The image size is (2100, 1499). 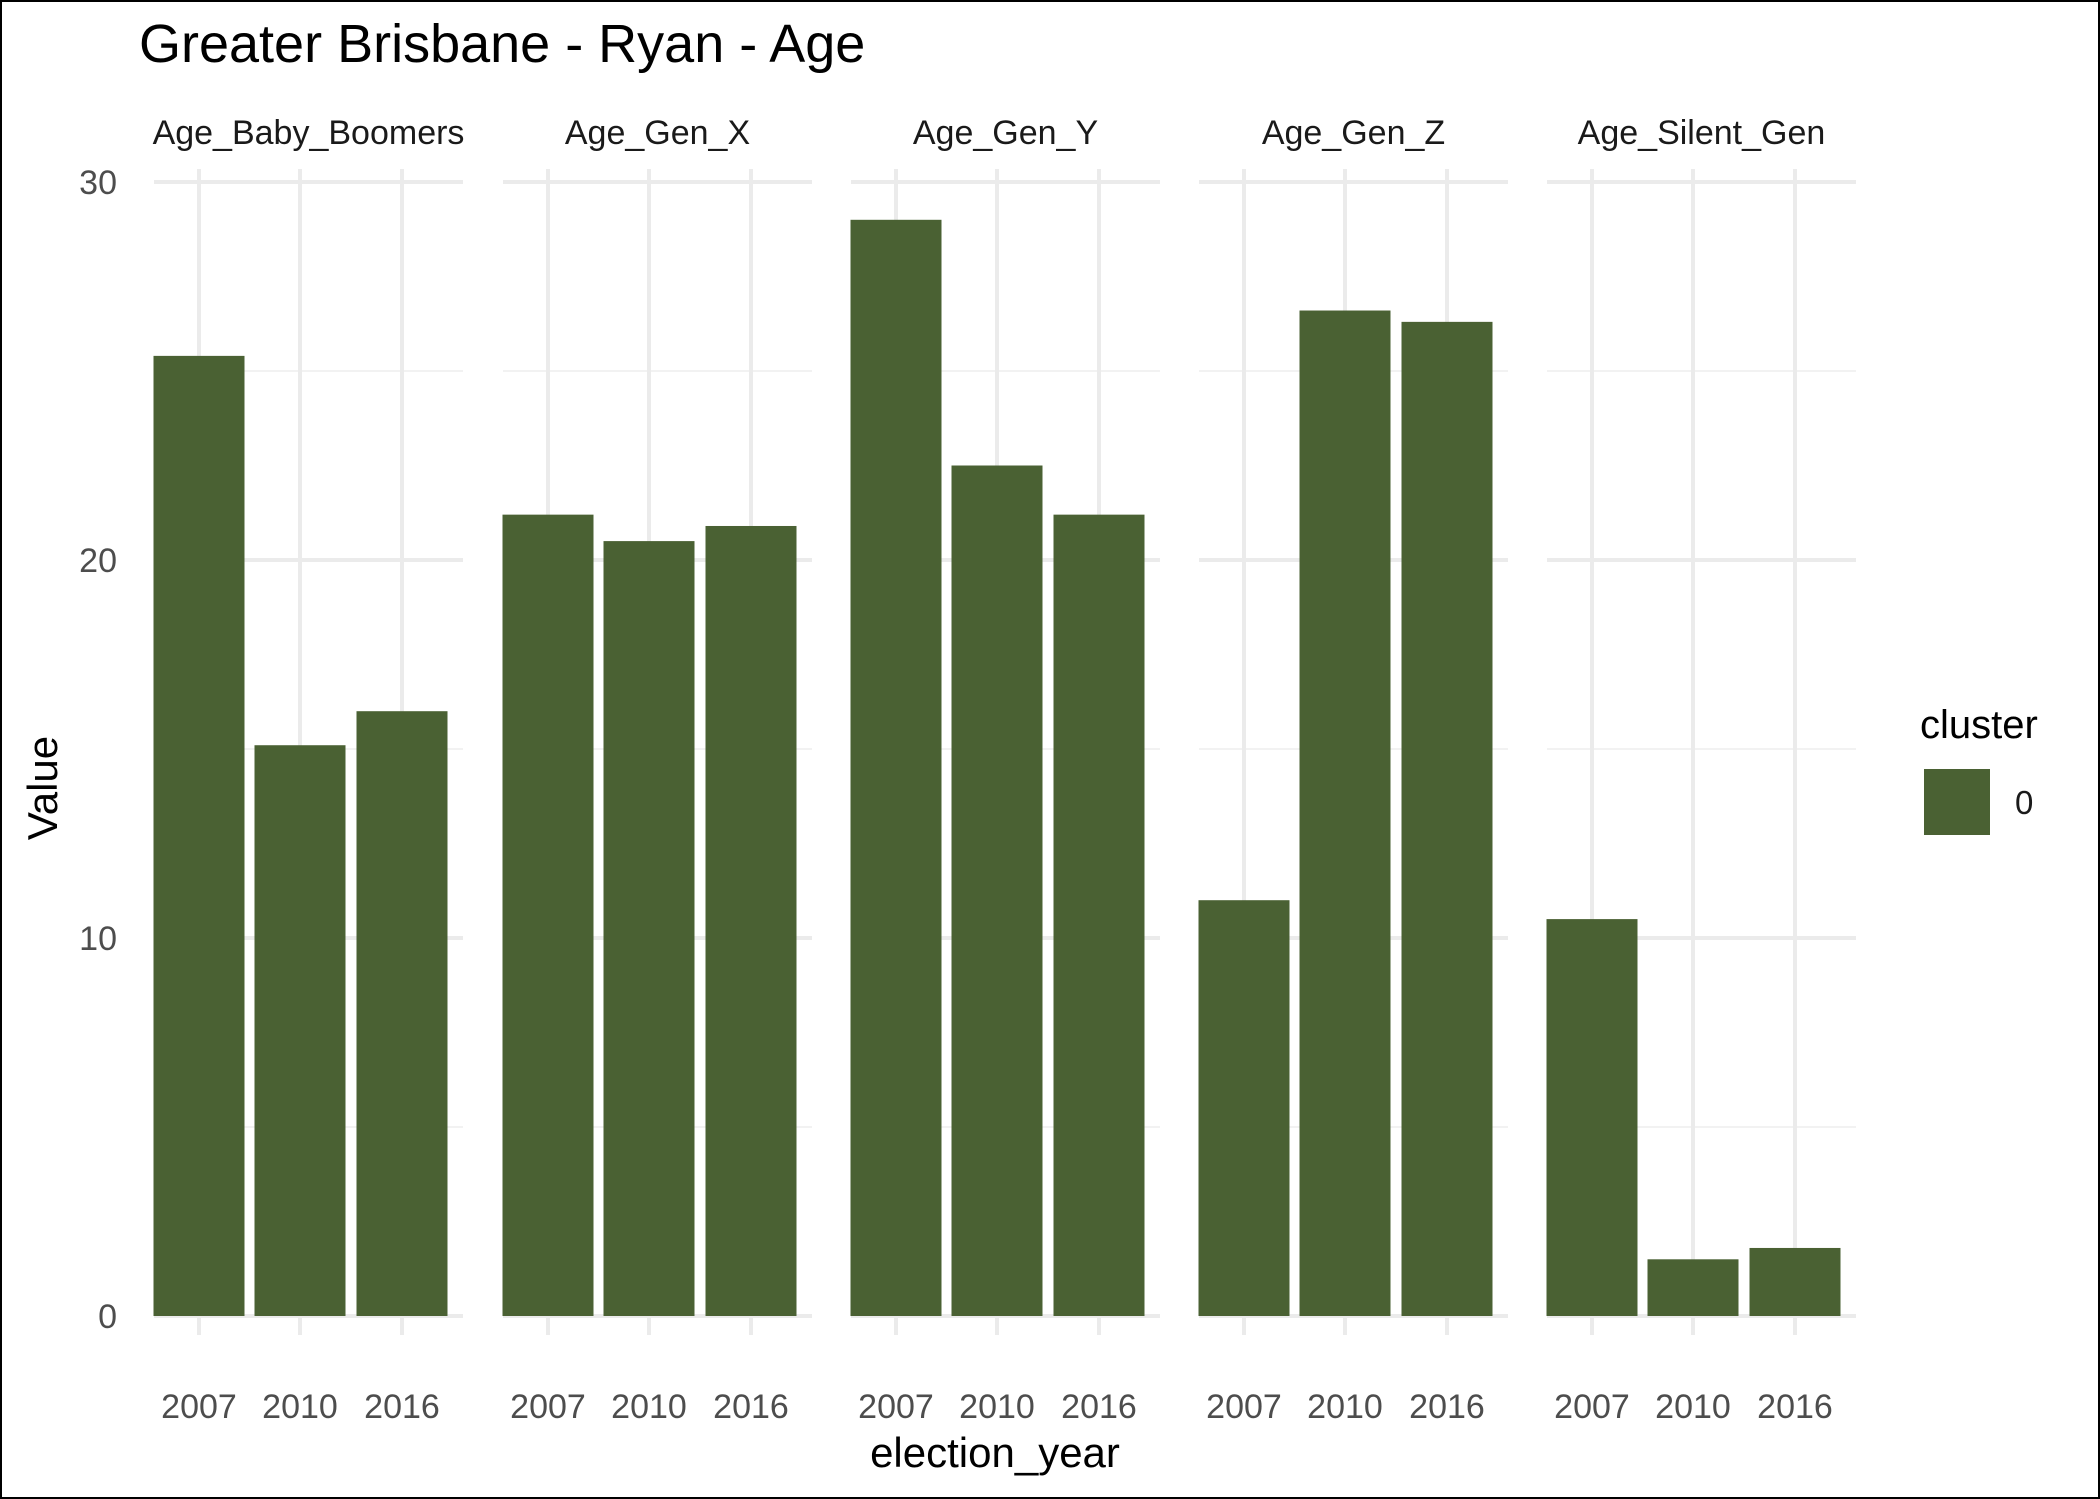 What do you see at coordinates (98, 750) in the screenshot?
I see `y-axis: 0 10 20 30` at bounding box center [98, 750].